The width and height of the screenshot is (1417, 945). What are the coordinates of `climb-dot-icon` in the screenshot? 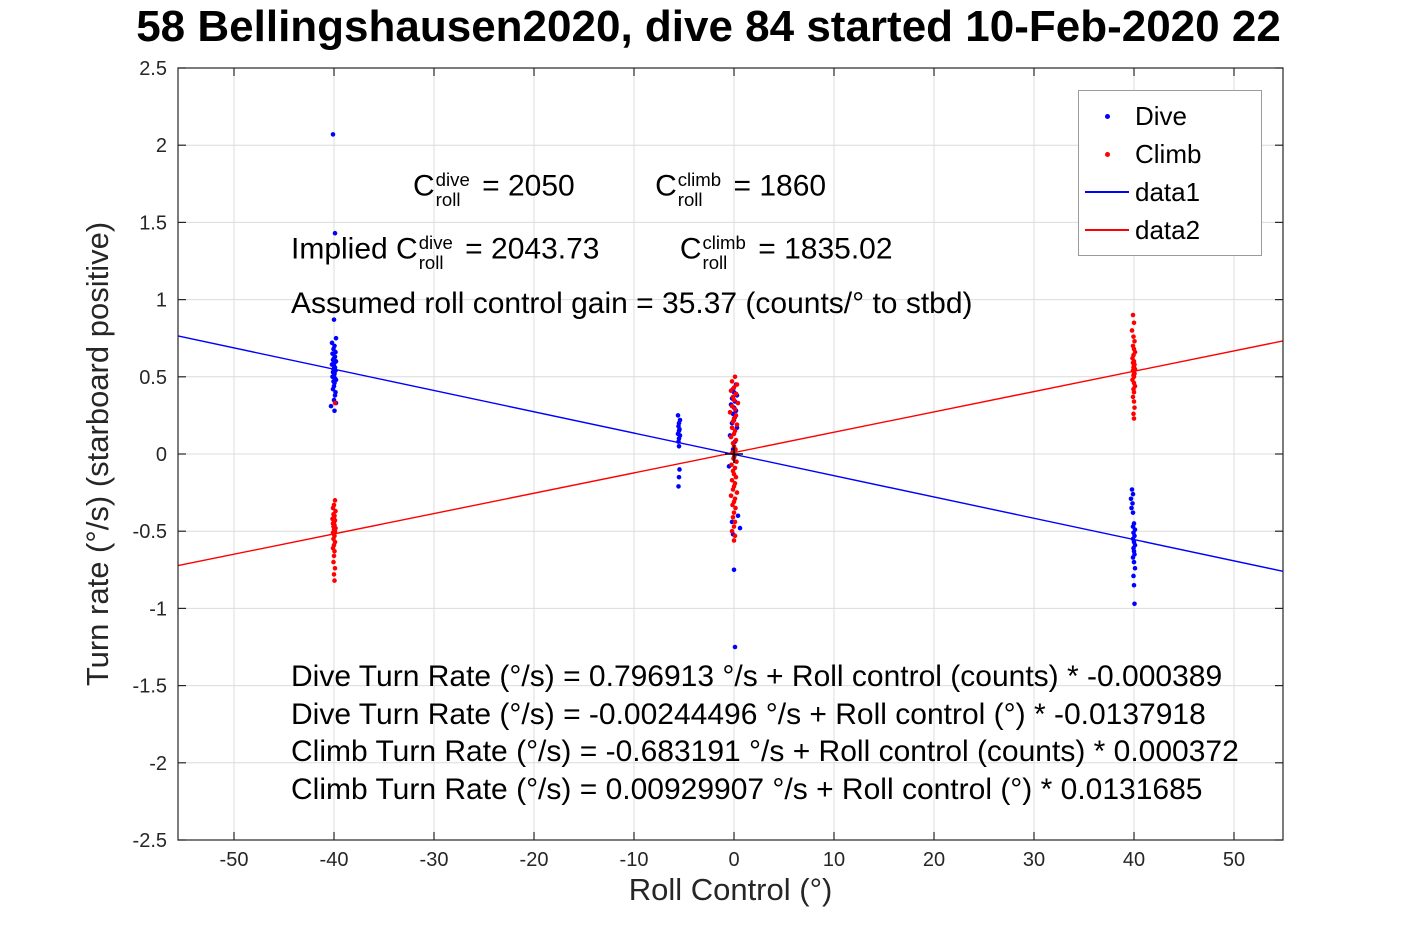 It's located at (1107, 154).